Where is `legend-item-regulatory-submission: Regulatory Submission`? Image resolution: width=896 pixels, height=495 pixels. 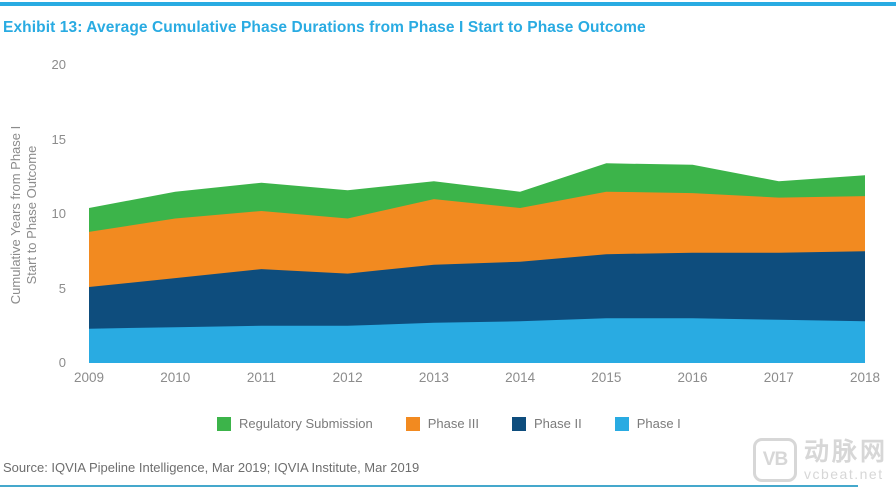 legend-item-regulatory-submission: Regulatory Submission is located at coordinates (295, 423).